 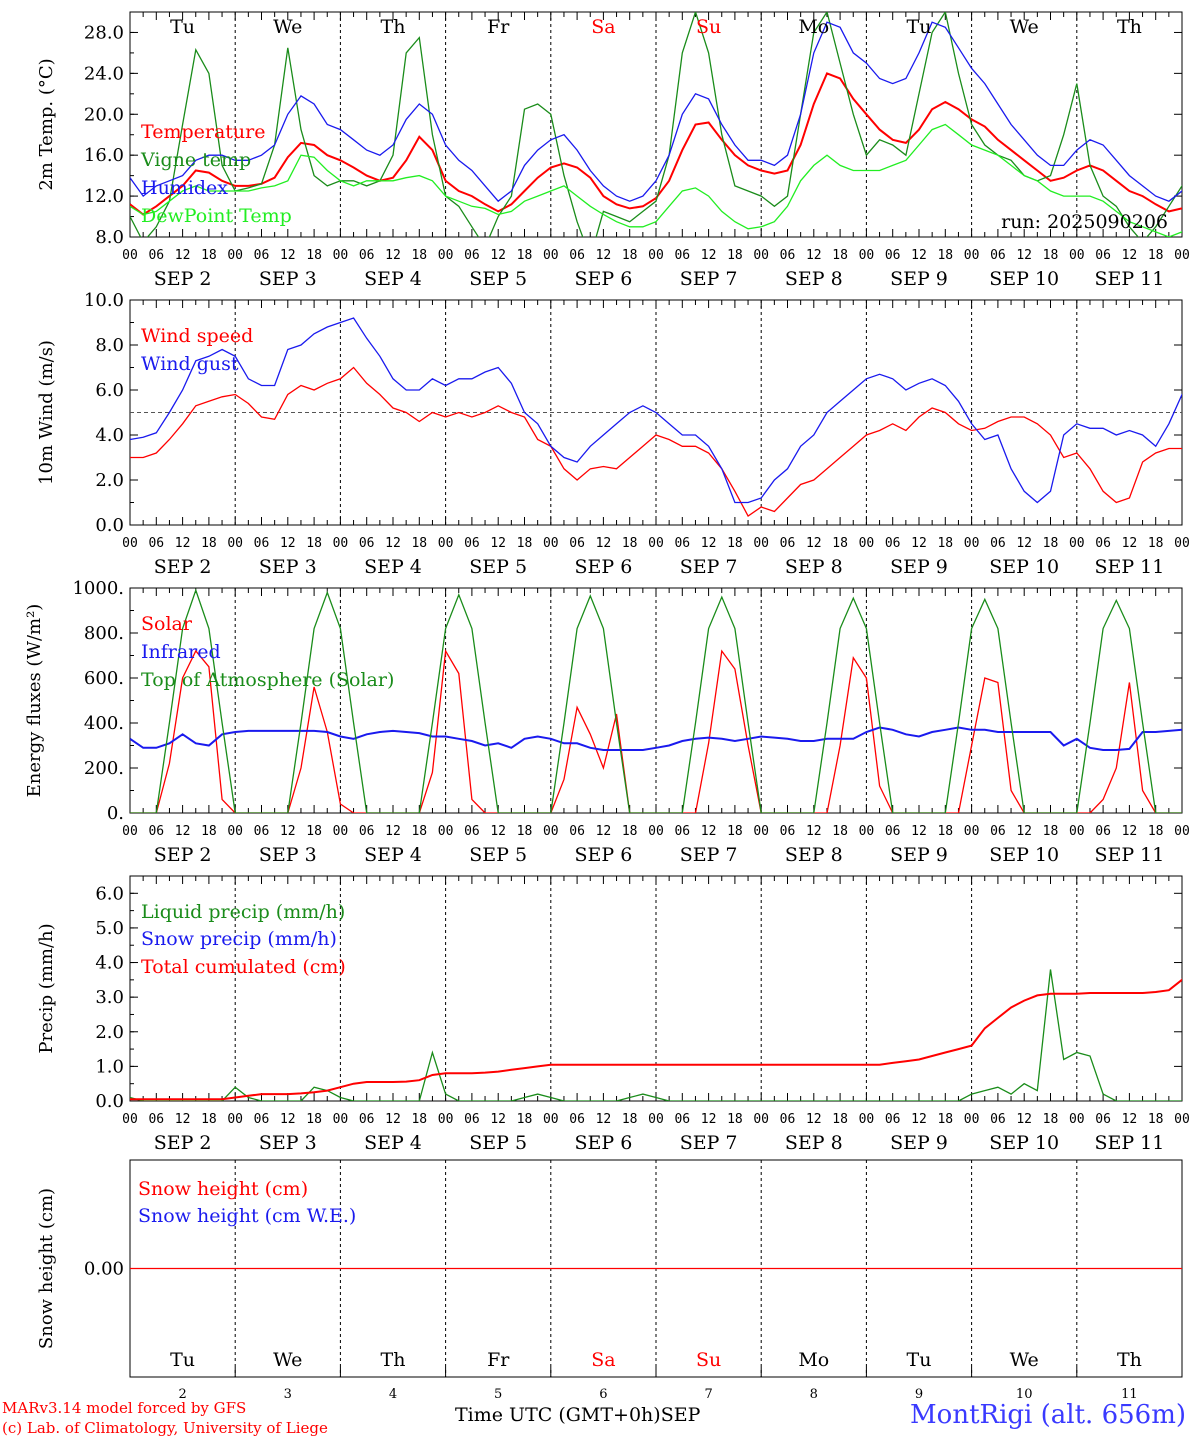 What do you see at coordinates (195, 160) in the screenshot?
I see `legend-entry-1: Vigne temp` at bounding box center [195, 160].